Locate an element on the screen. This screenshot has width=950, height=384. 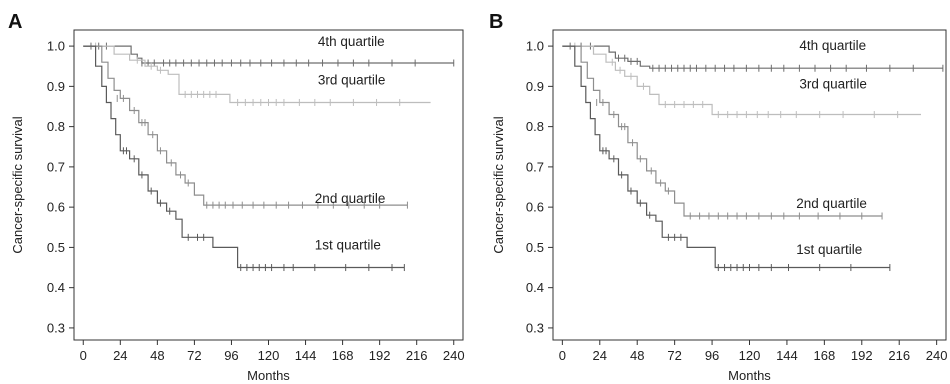
series-3: 2nd quartile is located at coordinates (245, 127).